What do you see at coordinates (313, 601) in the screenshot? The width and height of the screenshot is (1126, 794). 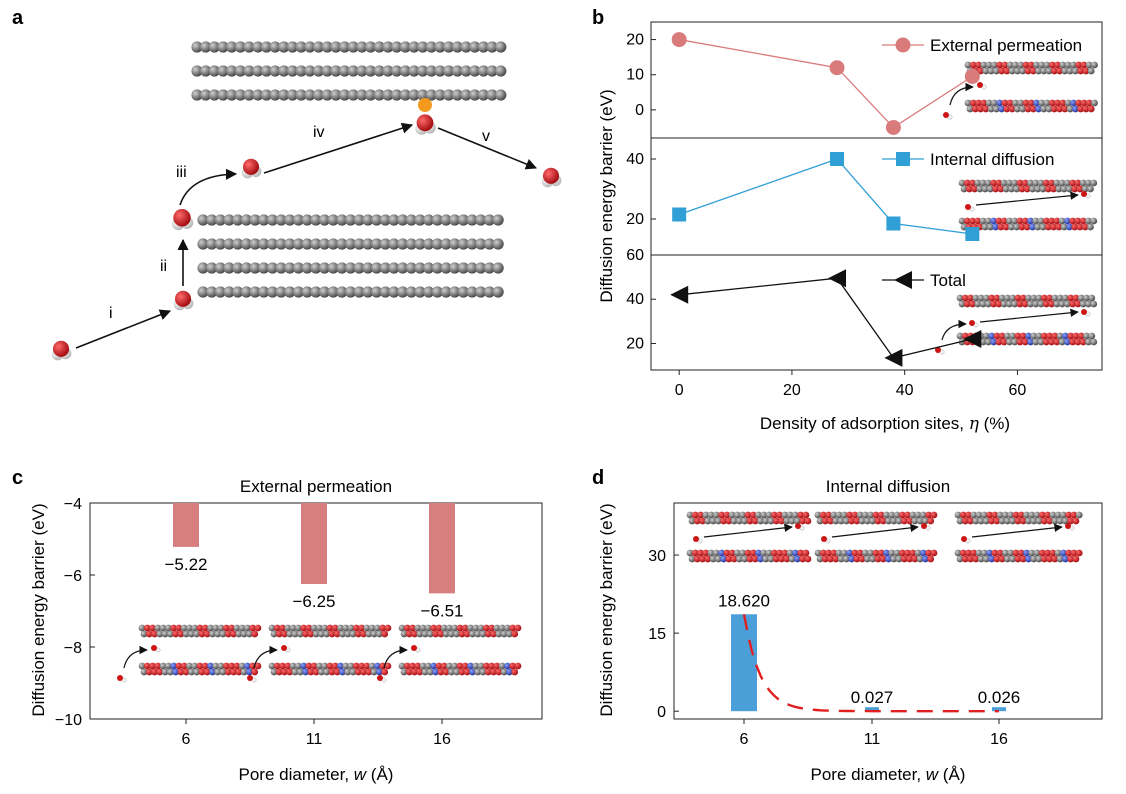 I see `data-label: −6.25` at bounding box center [313, 601].